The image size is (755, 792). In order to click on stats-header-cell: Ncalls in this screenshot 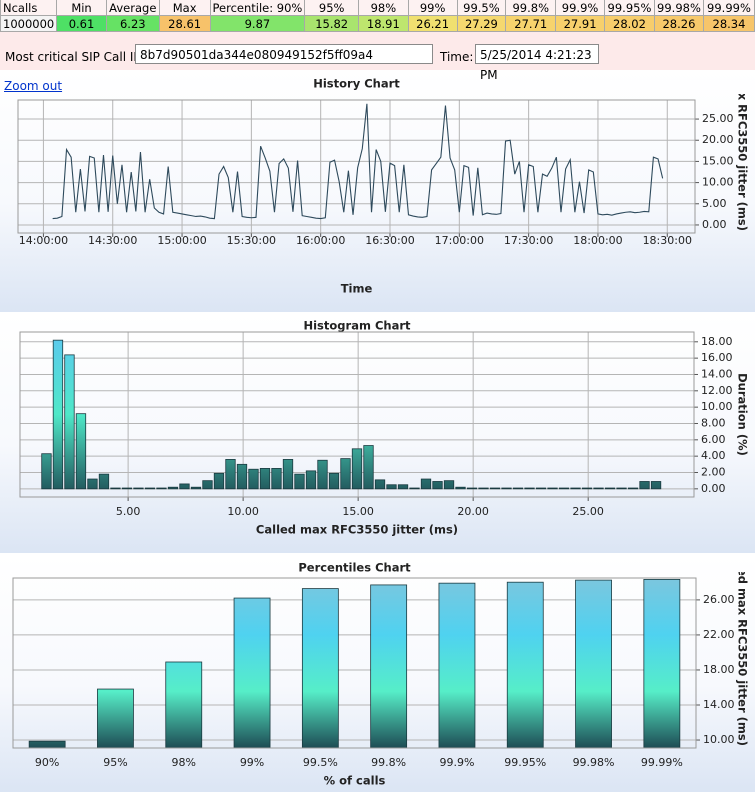, I will do `click(29, 8)`.